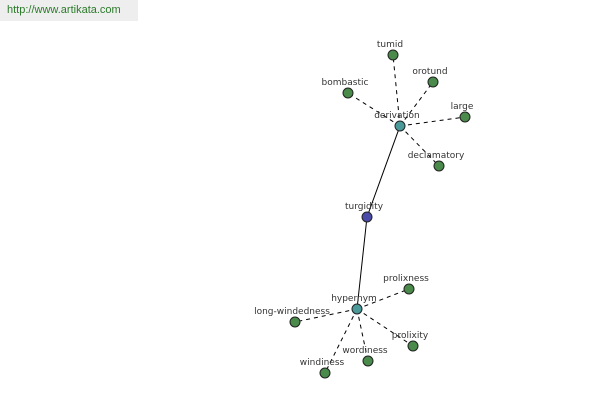 Image resolution: width=600 pixels, height=400 pixels. I want to click on node-label: derivation, so click(397, 116).